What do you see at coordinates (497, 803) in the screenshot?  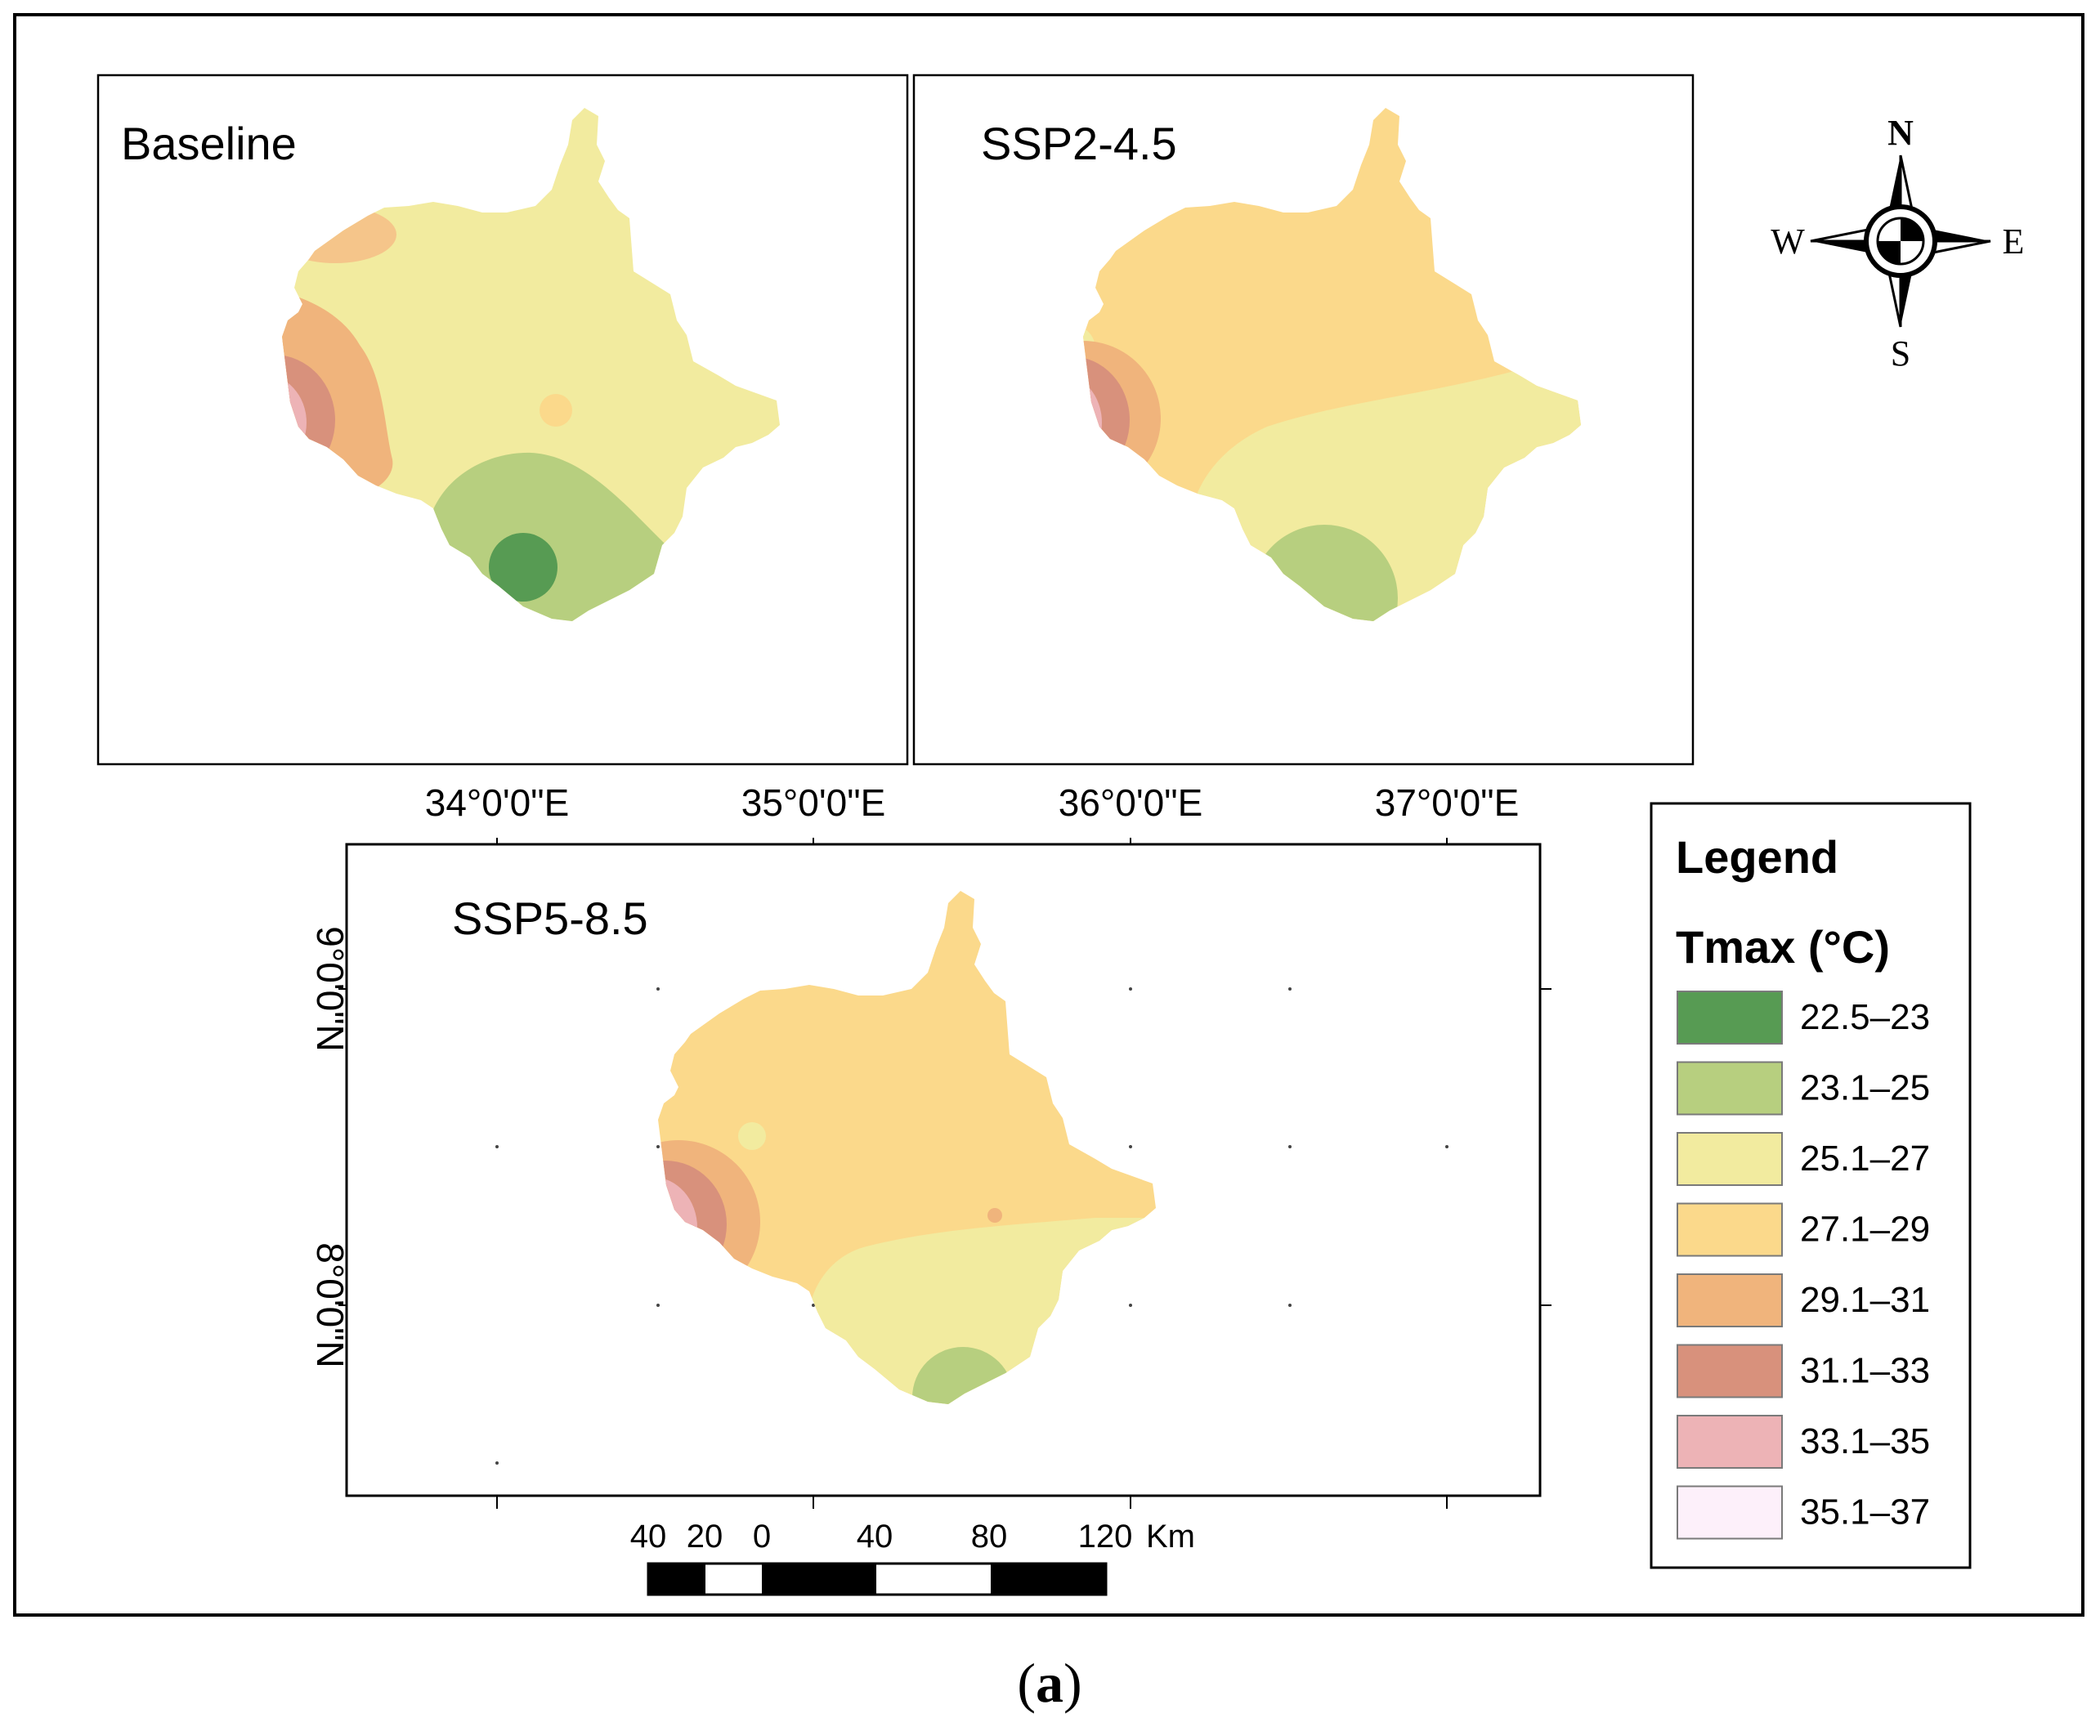 I see `lon-label-34: 34°0'0"E` at bounding box center [497, 803].